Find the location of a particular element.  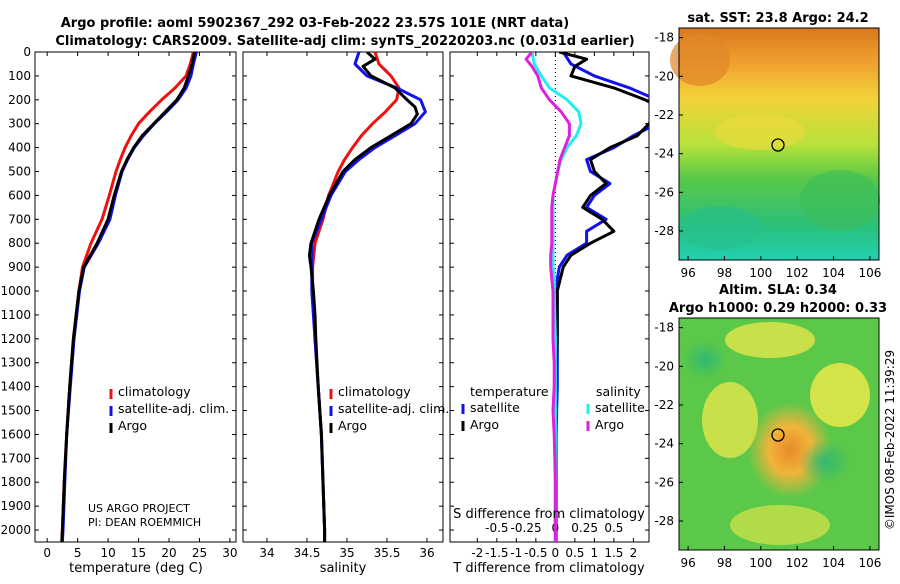

x-tick-label: 1 is located at coordinates (595, 553).